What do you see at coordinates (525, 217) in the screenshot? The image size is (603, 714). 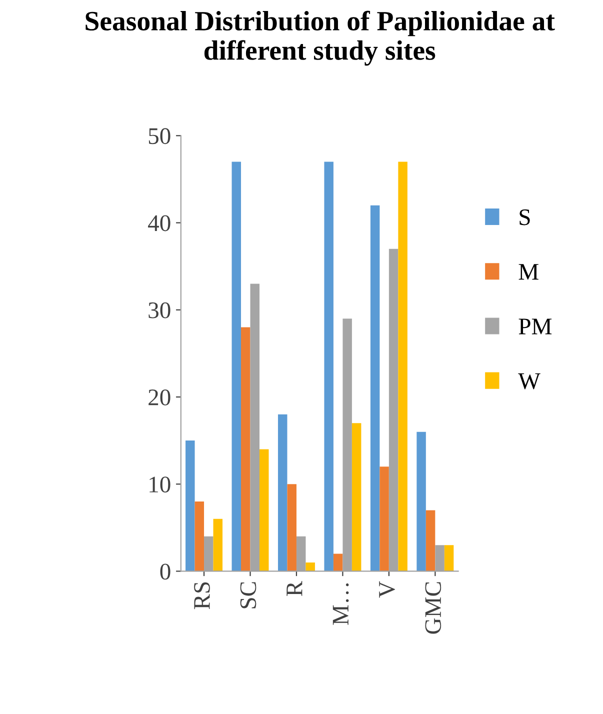 I see `legend-label: S` at bounding box center [525, 217].